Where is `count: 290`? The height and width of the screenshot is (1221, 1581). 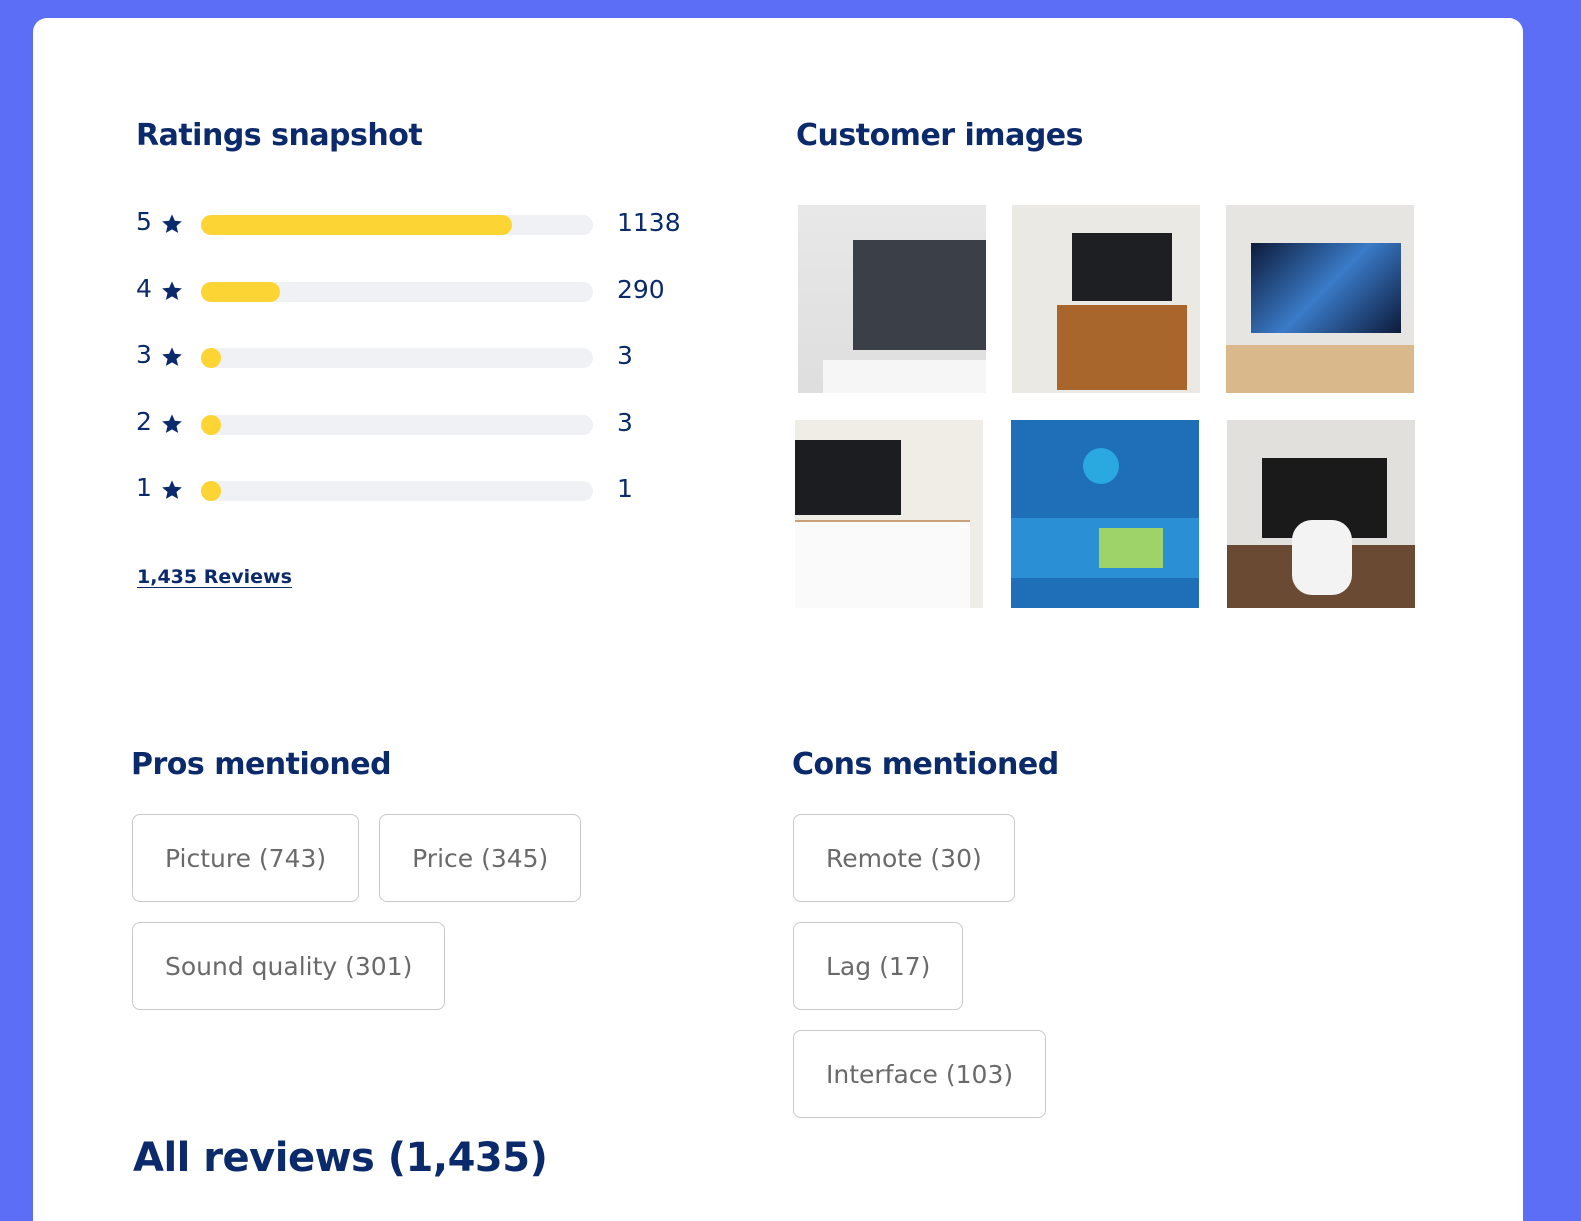
count: 290 is located at coordinates (641, 289).